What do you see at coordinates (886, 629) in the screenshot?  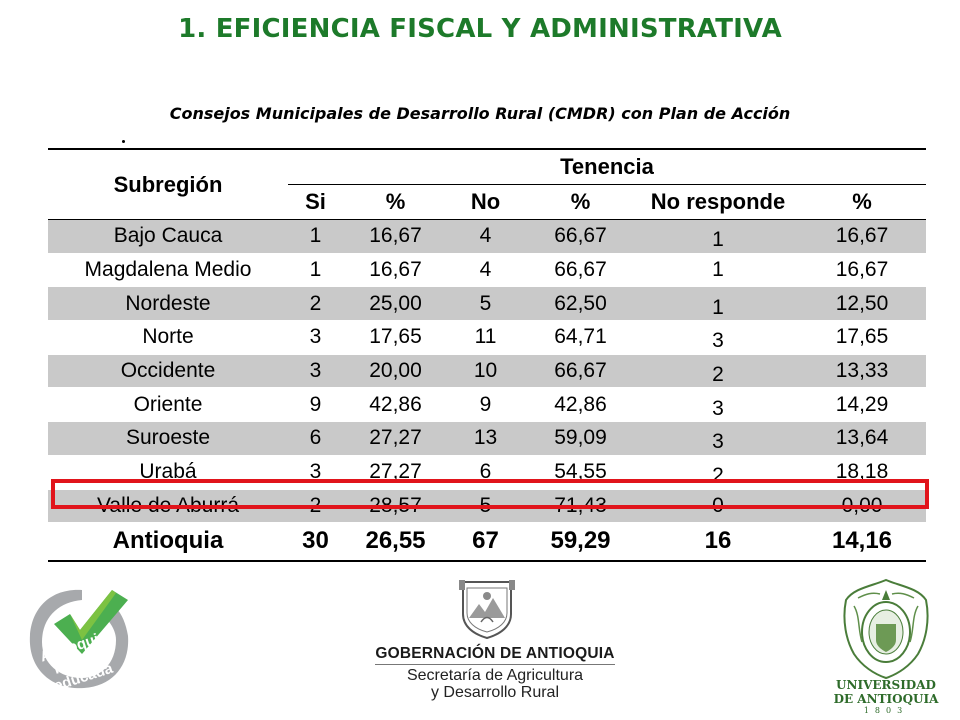 I see `udea-seal` at bounding box center [886, 629].